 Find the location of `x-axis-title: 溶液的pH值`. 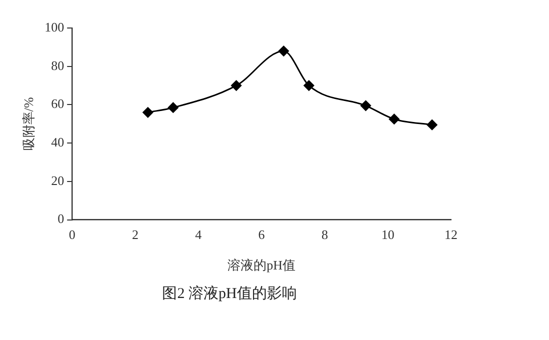

x-axis-title: 溶液的pH值 is located at coordinates (262, 265).